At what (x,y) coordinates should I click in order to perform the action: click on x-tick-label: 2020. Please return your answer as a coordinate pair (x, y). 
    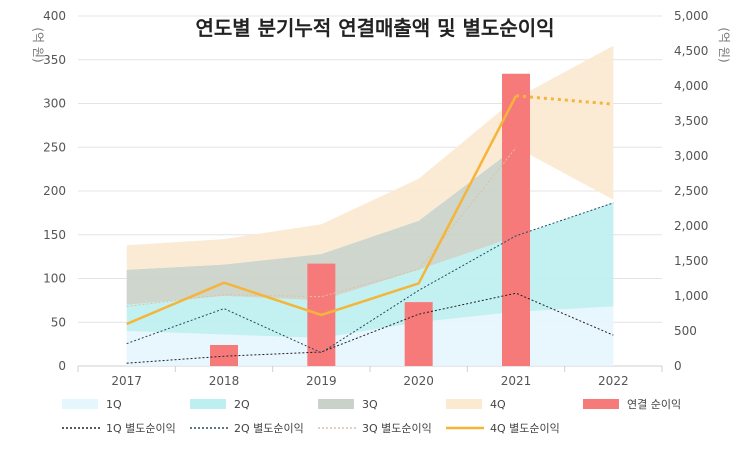
    Looking at the image, I should click on (418, 381).